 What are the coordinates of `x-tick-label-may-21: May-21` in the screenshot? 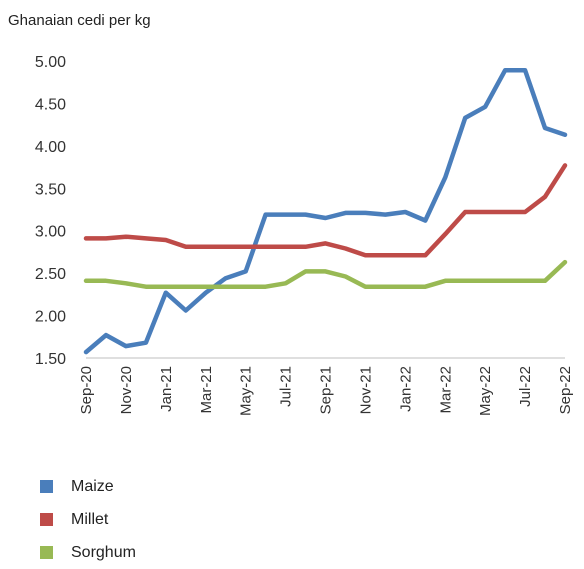 It's located at (246, 391).